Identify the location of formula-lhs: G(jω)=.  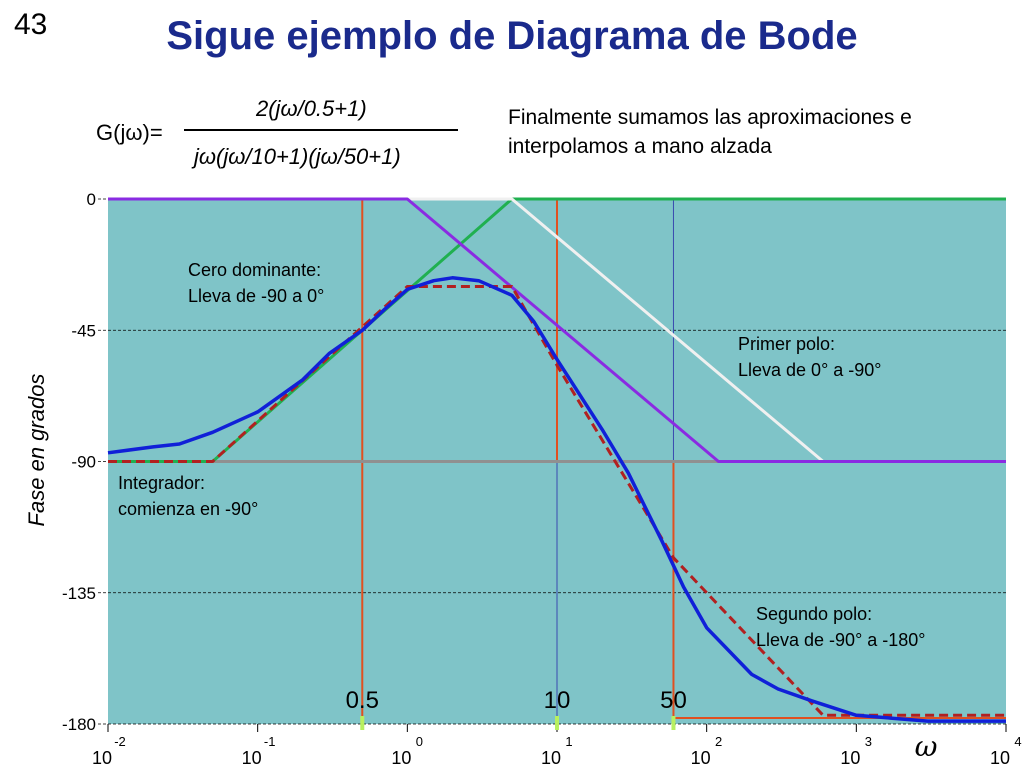
(129, 132).